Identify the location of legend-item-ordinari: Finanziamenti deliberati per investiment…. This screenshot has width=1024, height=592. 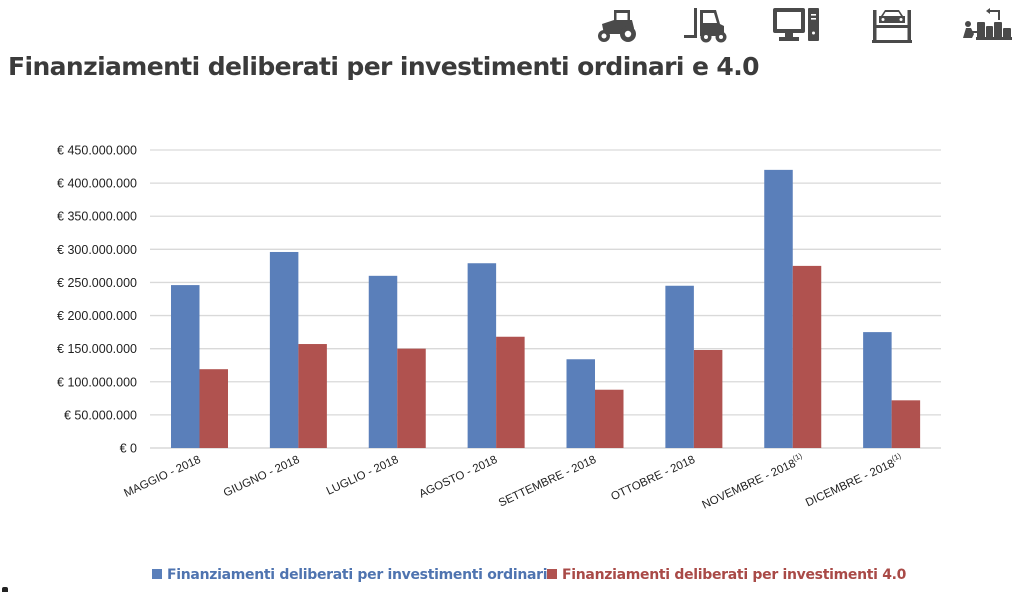
(350, 575).